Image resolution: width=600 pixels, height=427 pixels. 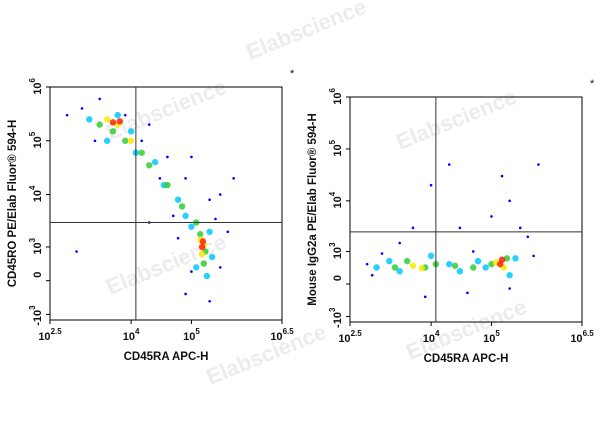 What do you see at coordinates (38, 275) in the screenshot?
I see `tick-label: 0` at bounding box center [38, 275].